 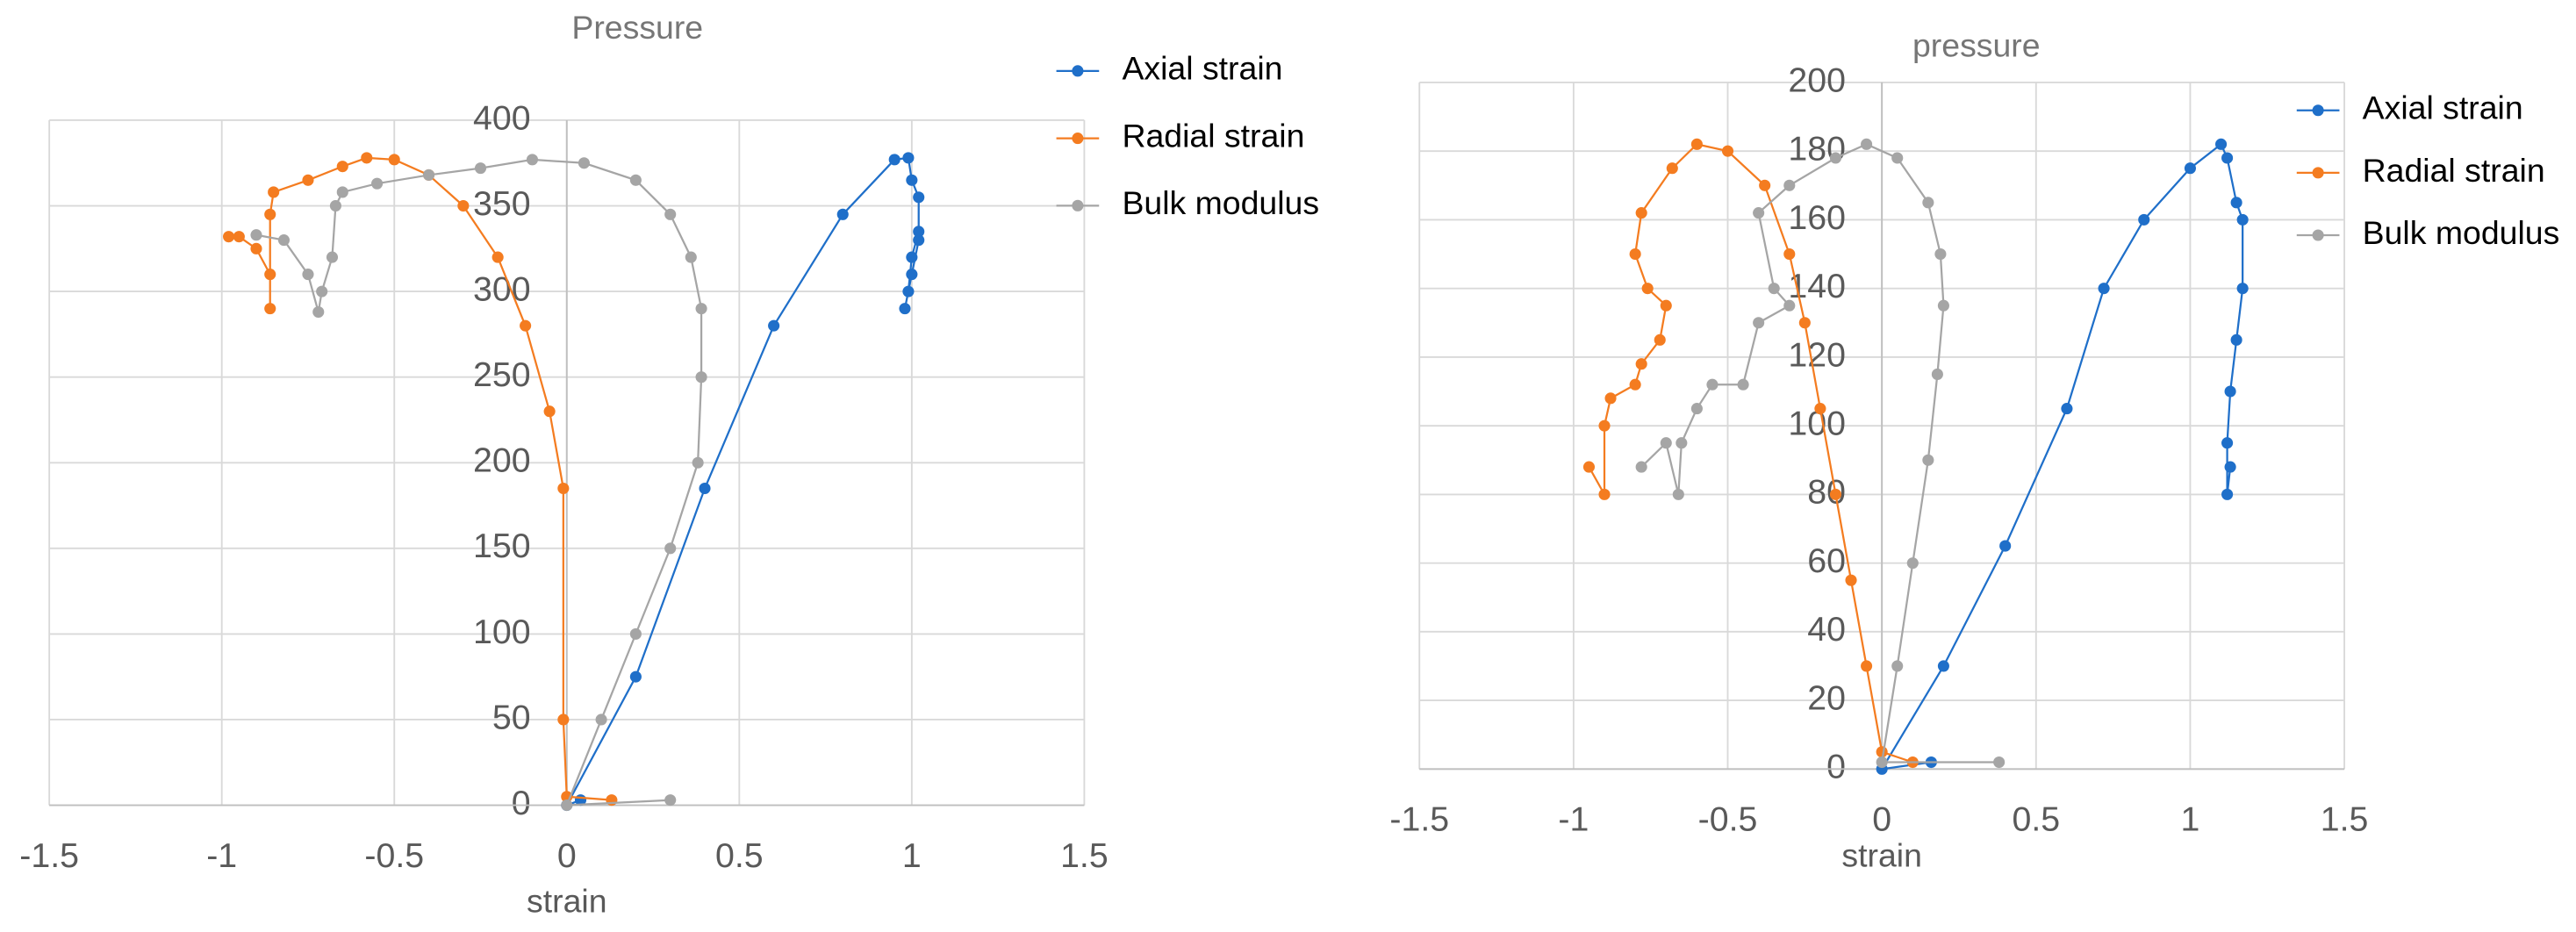 What do you see at coordinates (502, 374) in the screenshot?
I see `y-tick-label: 250` at bounding box center [502, 374].